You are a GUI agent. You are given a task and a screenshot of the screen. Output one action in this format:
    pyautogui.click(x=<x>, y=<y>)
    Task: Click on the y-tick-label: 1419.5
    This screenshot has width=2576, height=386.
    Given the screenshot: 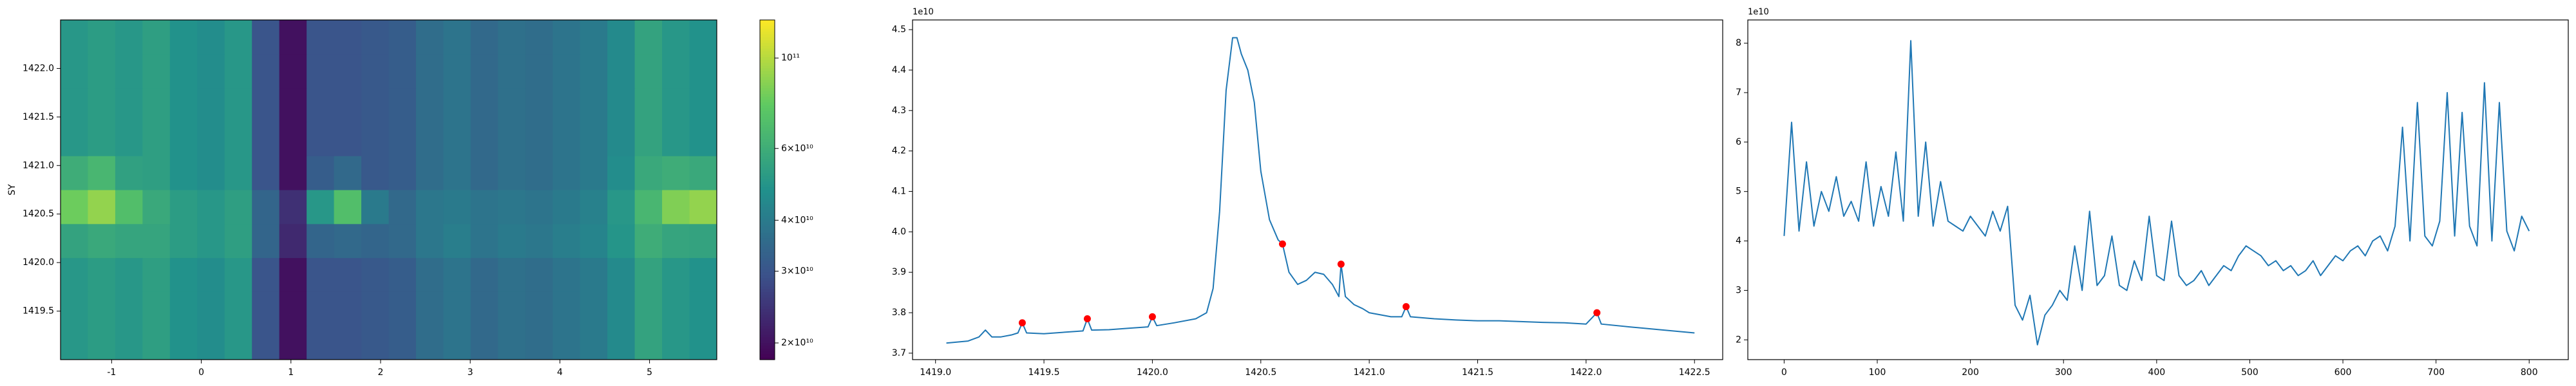 What is the action you would take?
    pyautogui.click(x=38, y=311)
    